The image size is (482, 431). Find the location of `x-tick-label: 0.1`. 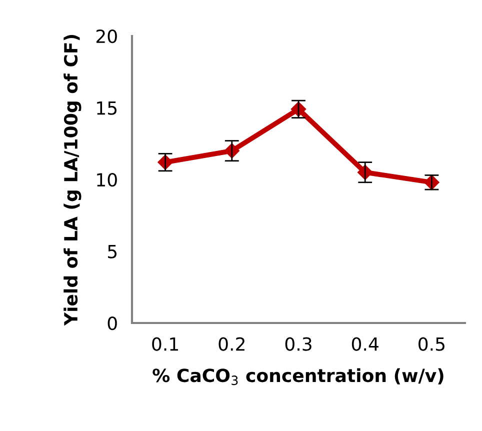

x-tick-label: 0.1 is located at coordinates (165, 344).